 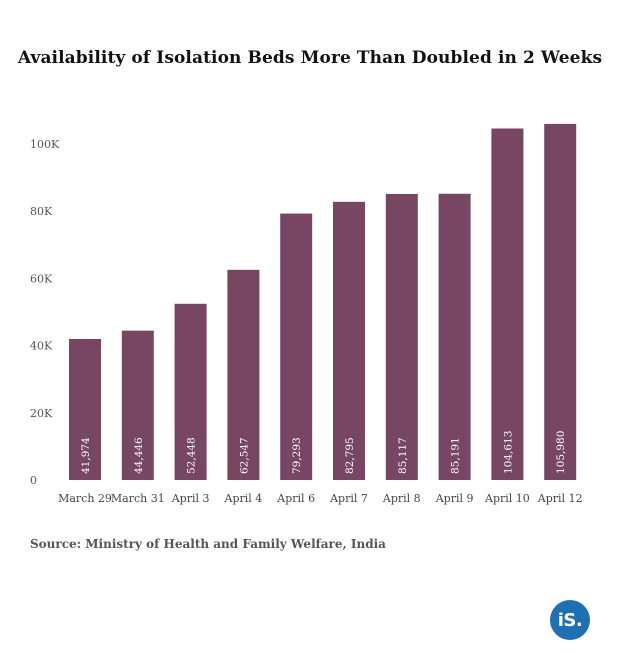 I want to click on bar-value-label: 85,117, so click(x=403, y=455).